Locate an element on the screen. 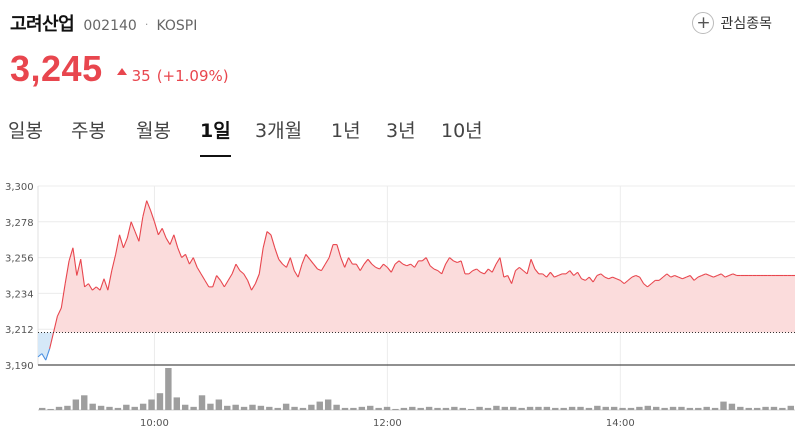 The width and height of the screenshot is (806, 435). tab-3years: 3년 is located at coordinates (401, 131).